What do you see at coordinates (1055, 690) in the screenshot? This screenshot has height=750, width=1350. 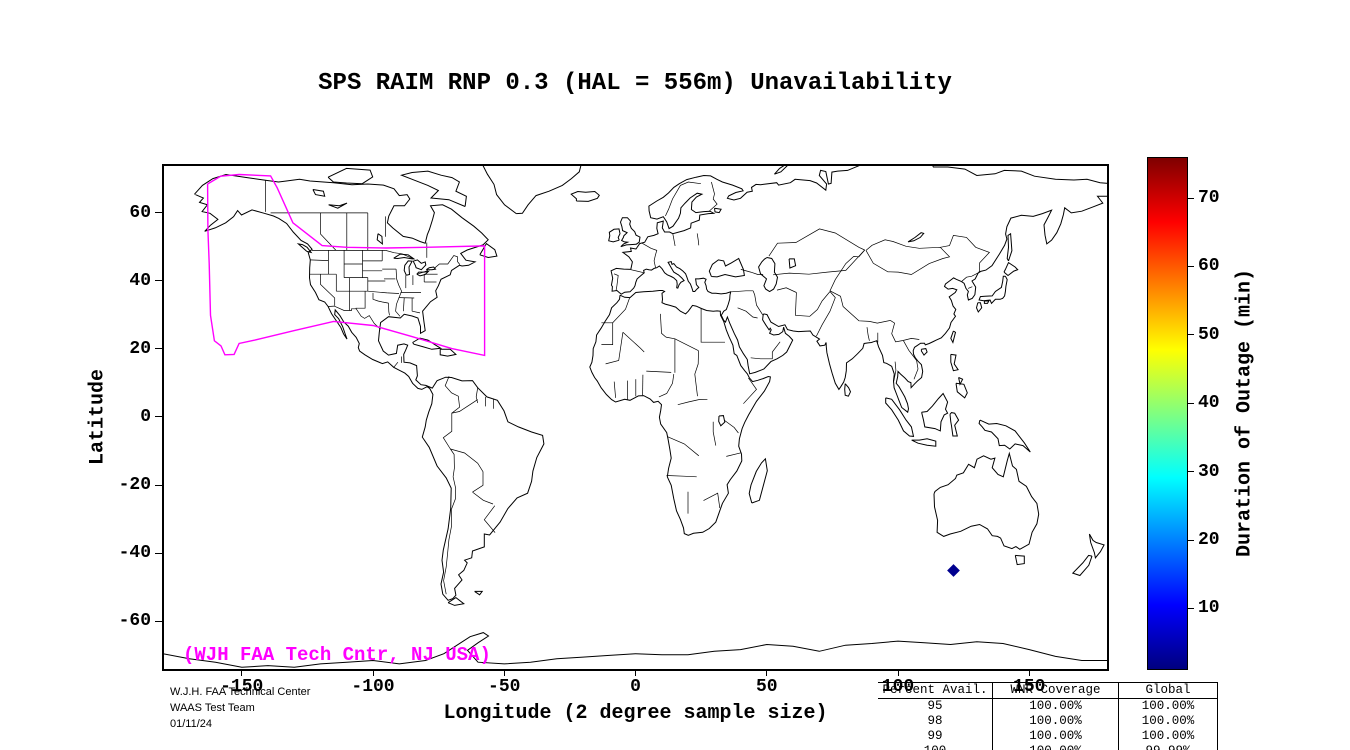 I see `coverage-table-header: WNR Coverage` at bounding box center [1055, 690].